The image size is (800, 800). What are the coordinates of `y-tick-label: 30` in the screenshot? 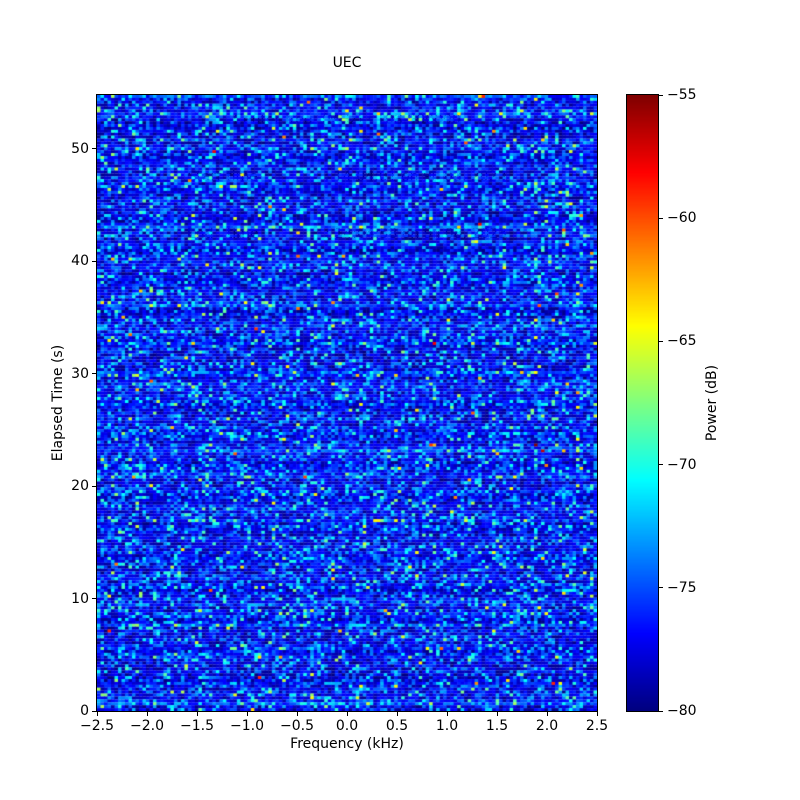 It's located at (80, 373).